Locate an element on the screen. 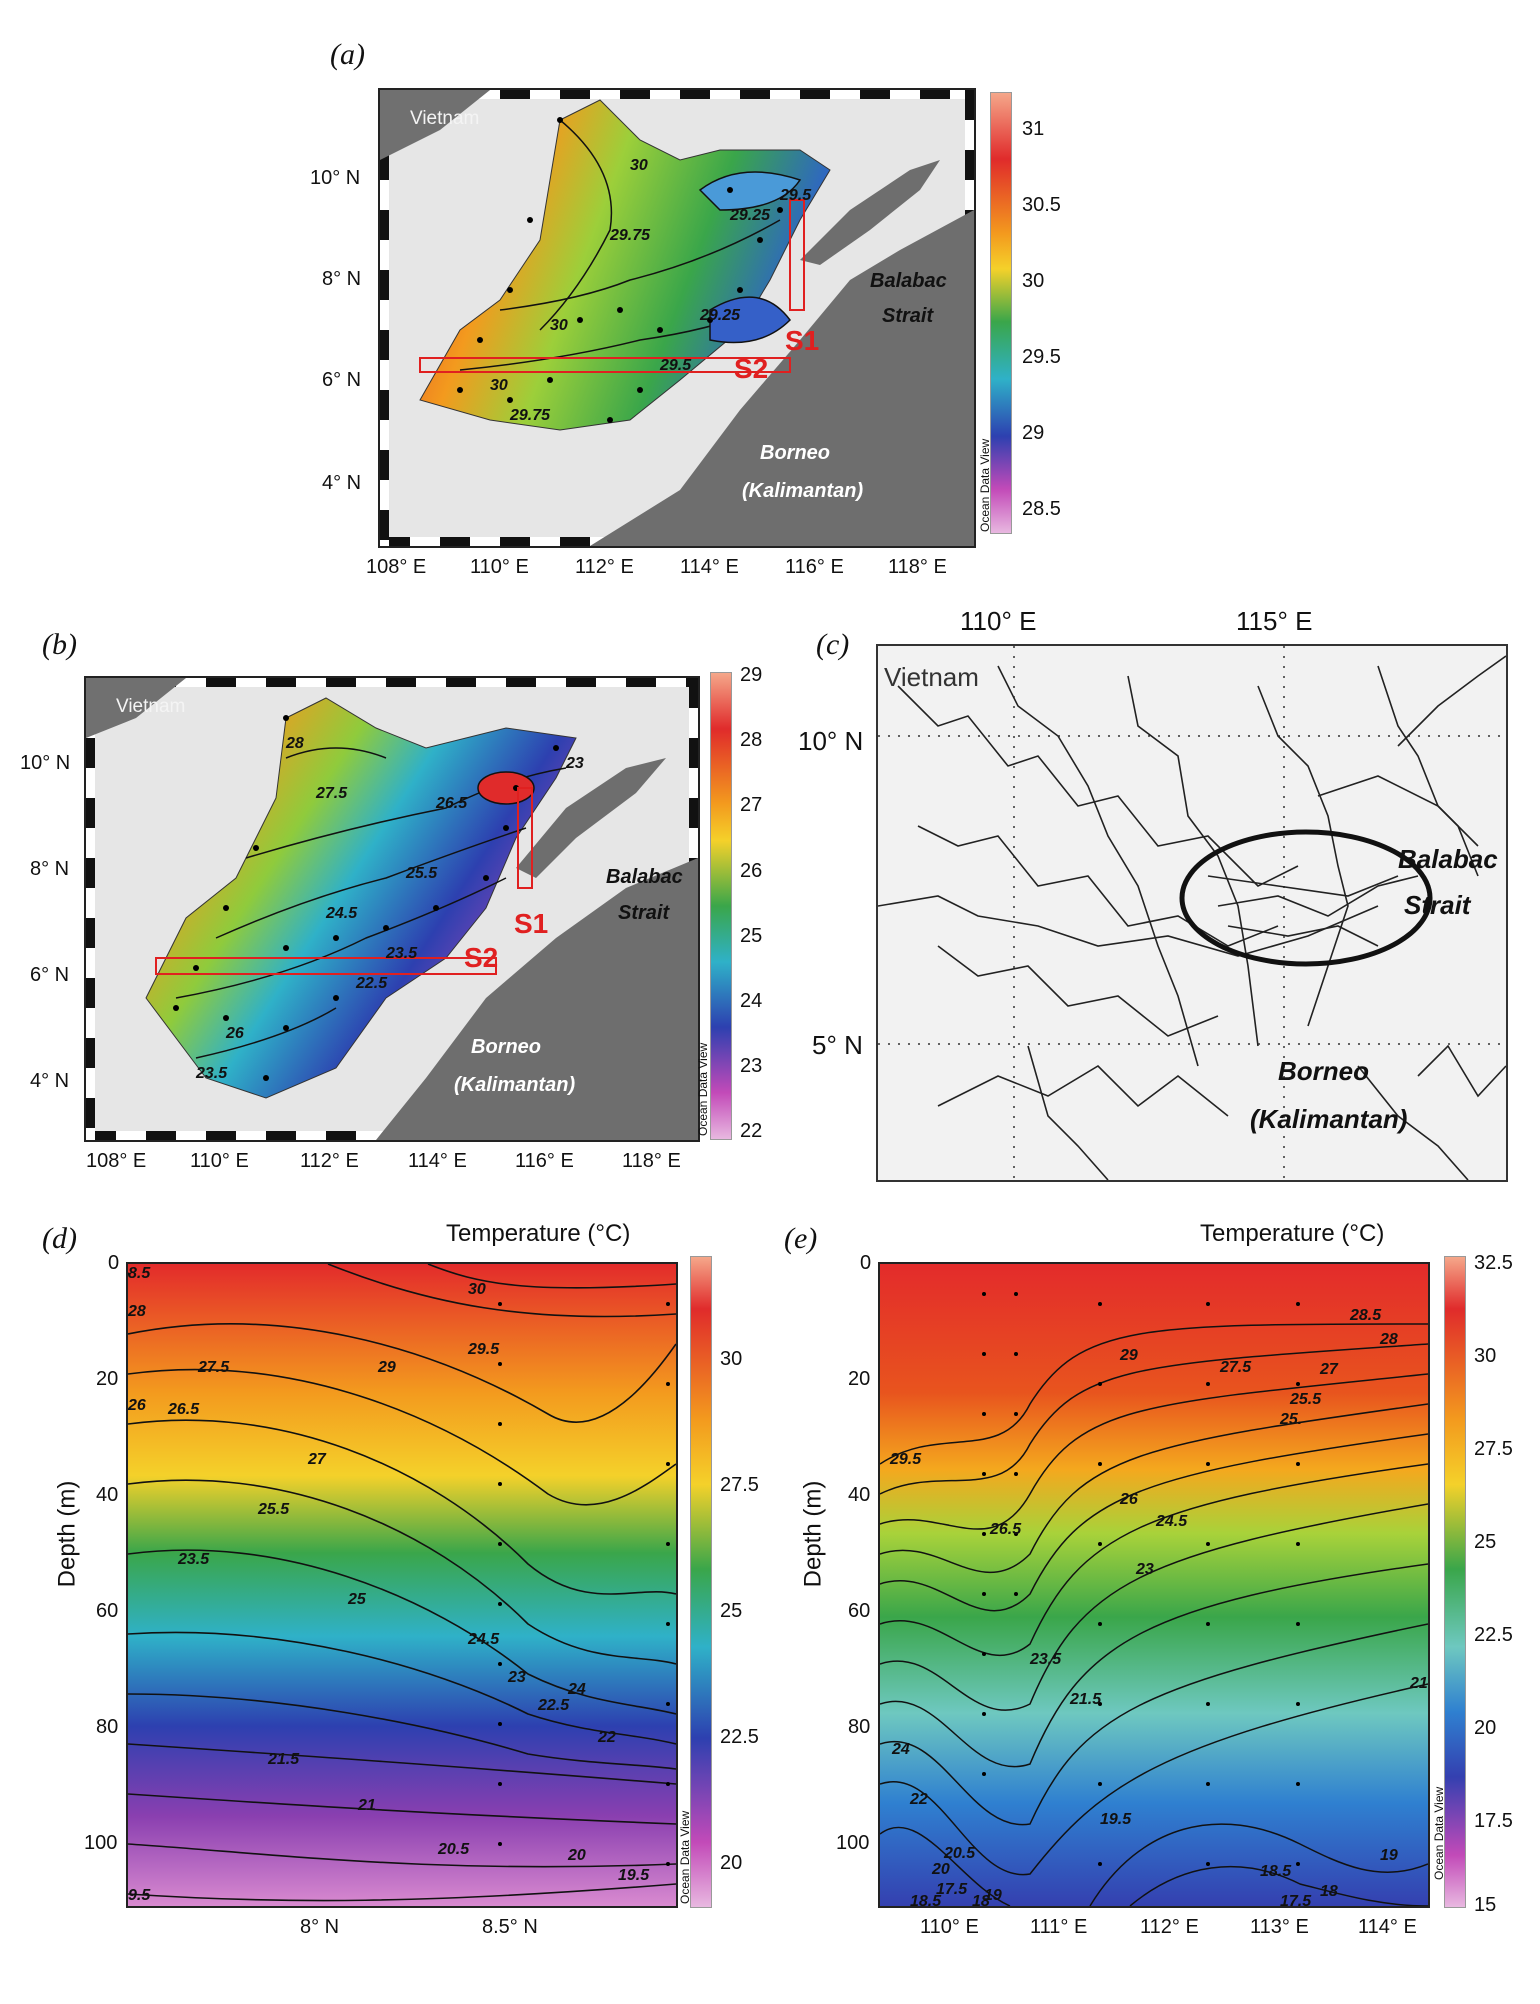 The image size is (1540, 2004). svg-text: 29.75 is located at coordinates (530, 415).